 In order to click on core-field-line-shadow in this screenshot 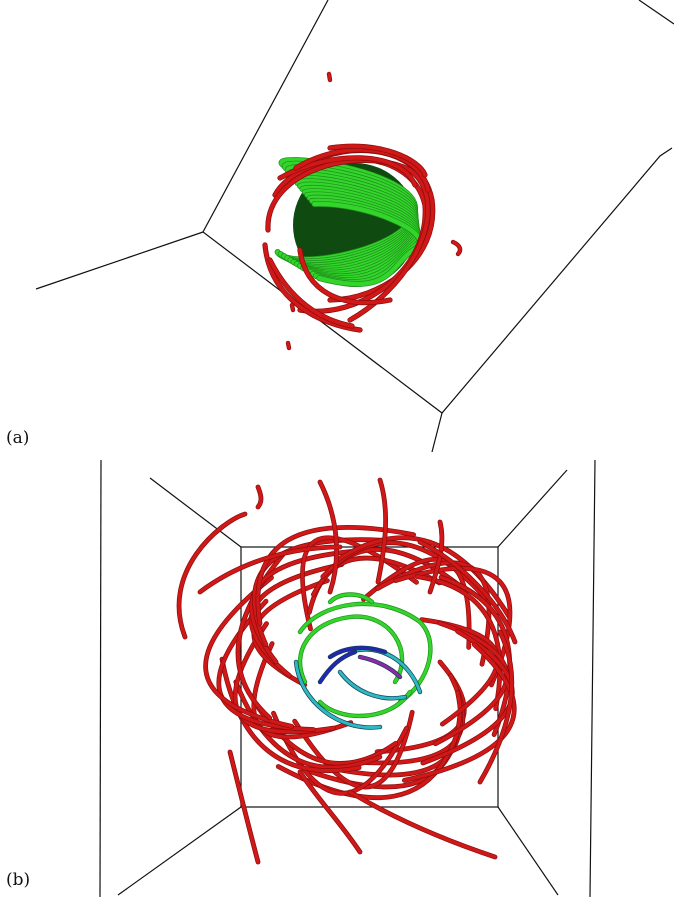, I will do `click(337, 667)`.